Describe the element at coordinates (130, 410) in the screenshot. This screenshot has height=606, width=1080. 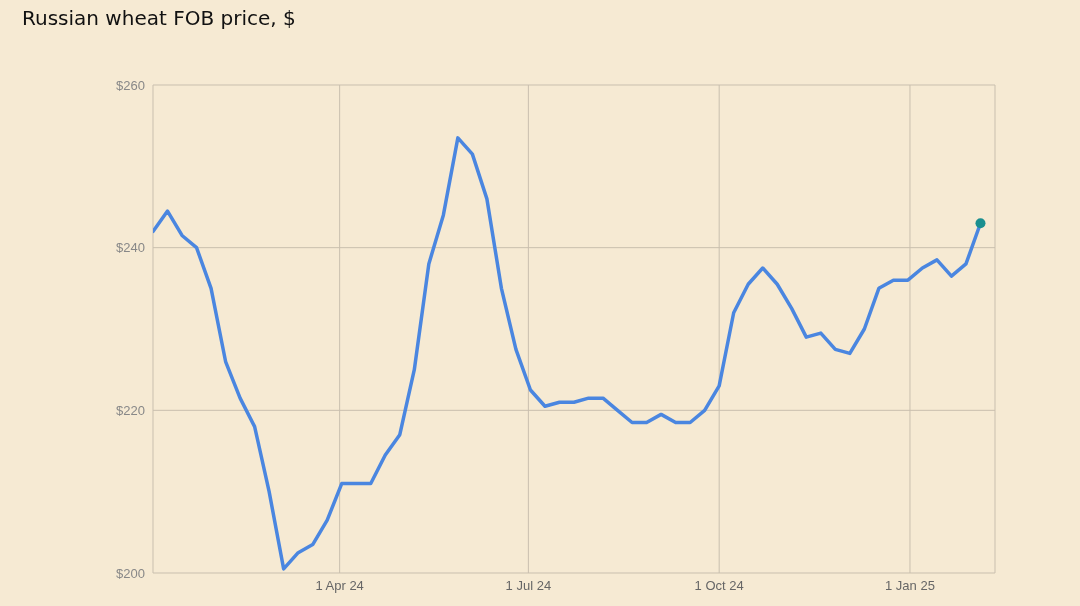
I see `y-tick-label: $220` at that location.